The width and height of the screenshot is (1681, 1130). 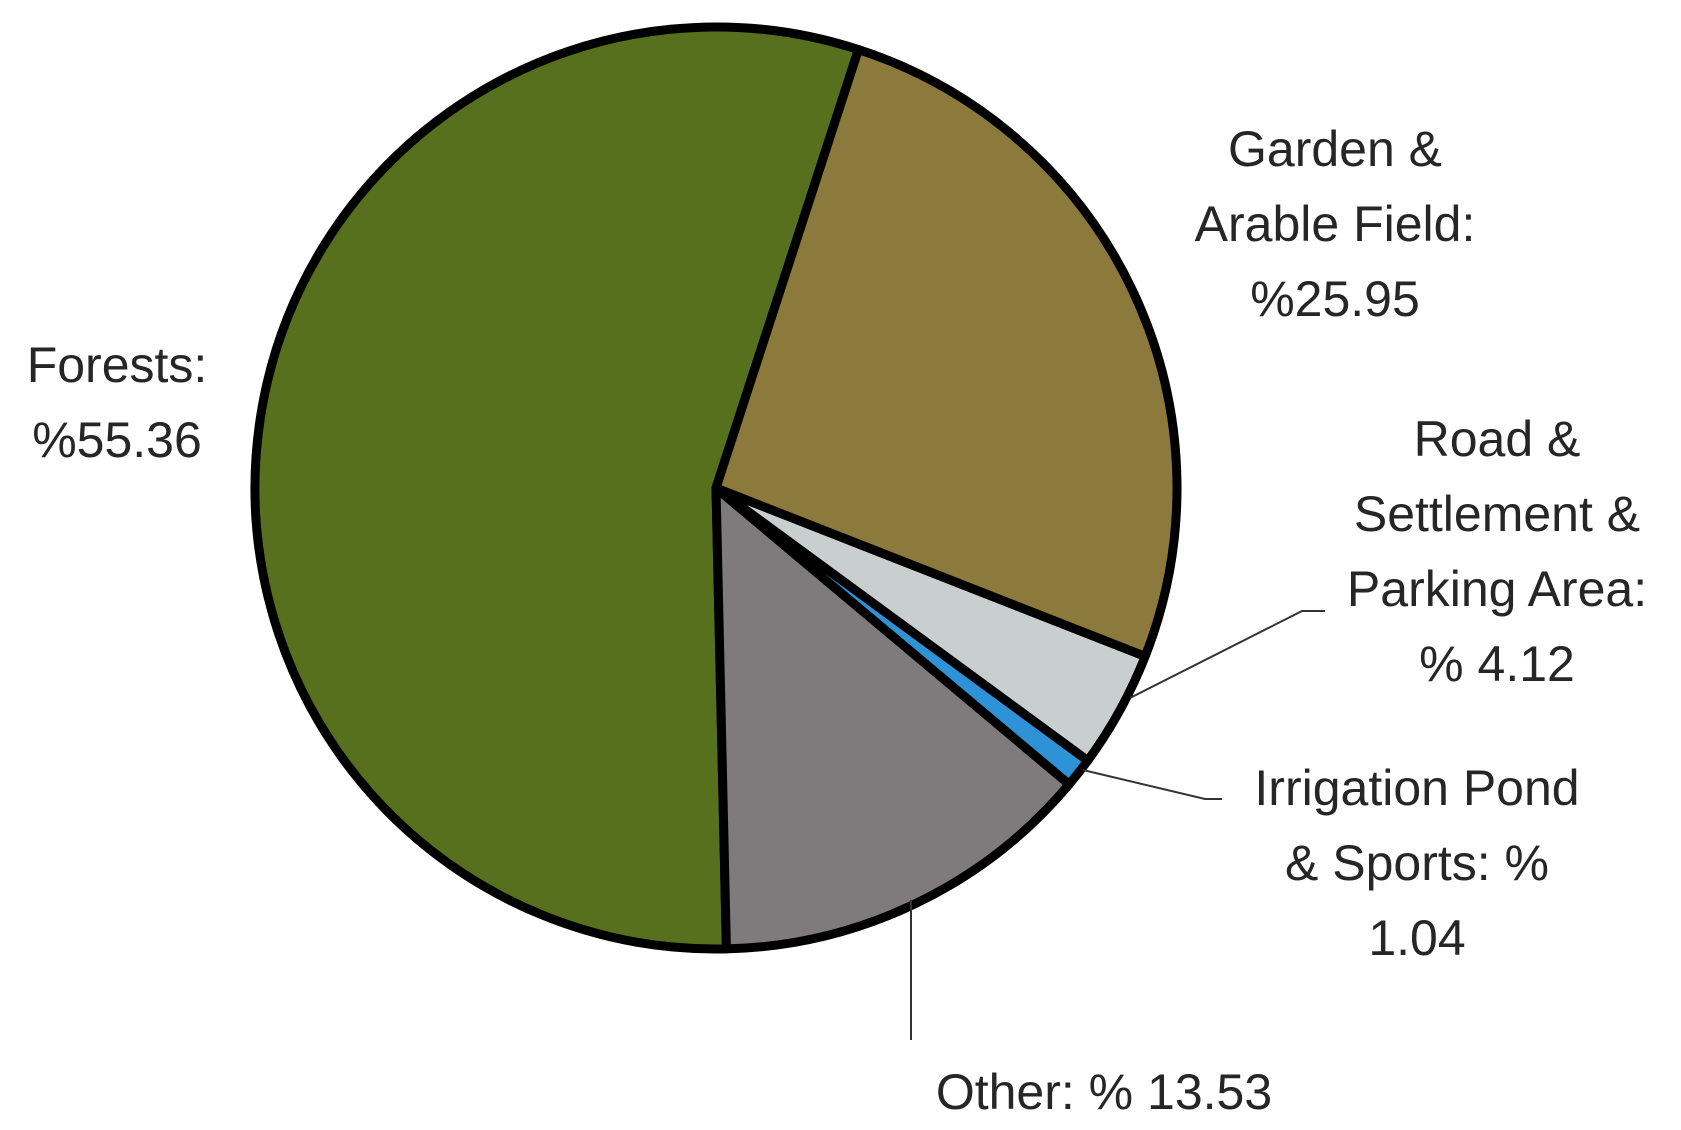 What do you see at coordinates (1335, 224) in the screenshot?
I see `slice-label: Garden & Arable Field: %25.95` at bounding box center [1335, 224].